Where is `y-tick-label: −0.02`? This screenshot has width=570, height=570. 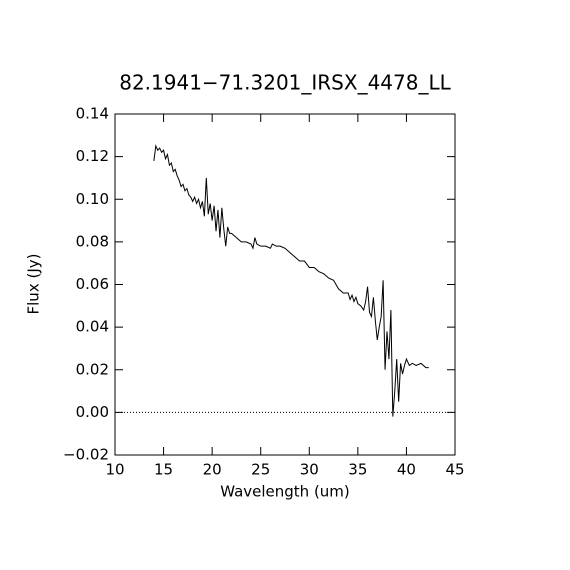
y-tick-label: −0.02 is located at coordinates (86, 455).